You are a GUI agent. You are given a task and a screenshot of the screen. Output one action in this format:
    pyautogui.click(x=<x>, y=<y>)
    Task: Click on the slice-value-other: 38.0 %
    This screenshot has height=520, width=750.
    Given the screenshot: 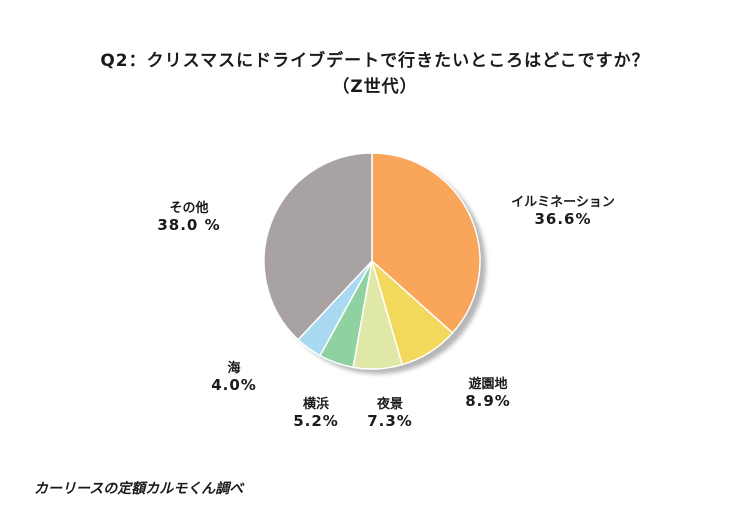 What is the action you would take?
    pyautogui.click(x=189, y=224)
    